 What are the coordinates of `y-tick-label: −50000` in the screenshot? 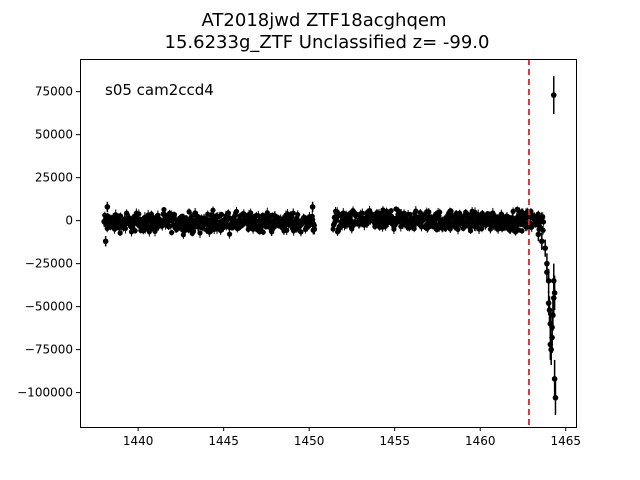 It's located at (49, 307).